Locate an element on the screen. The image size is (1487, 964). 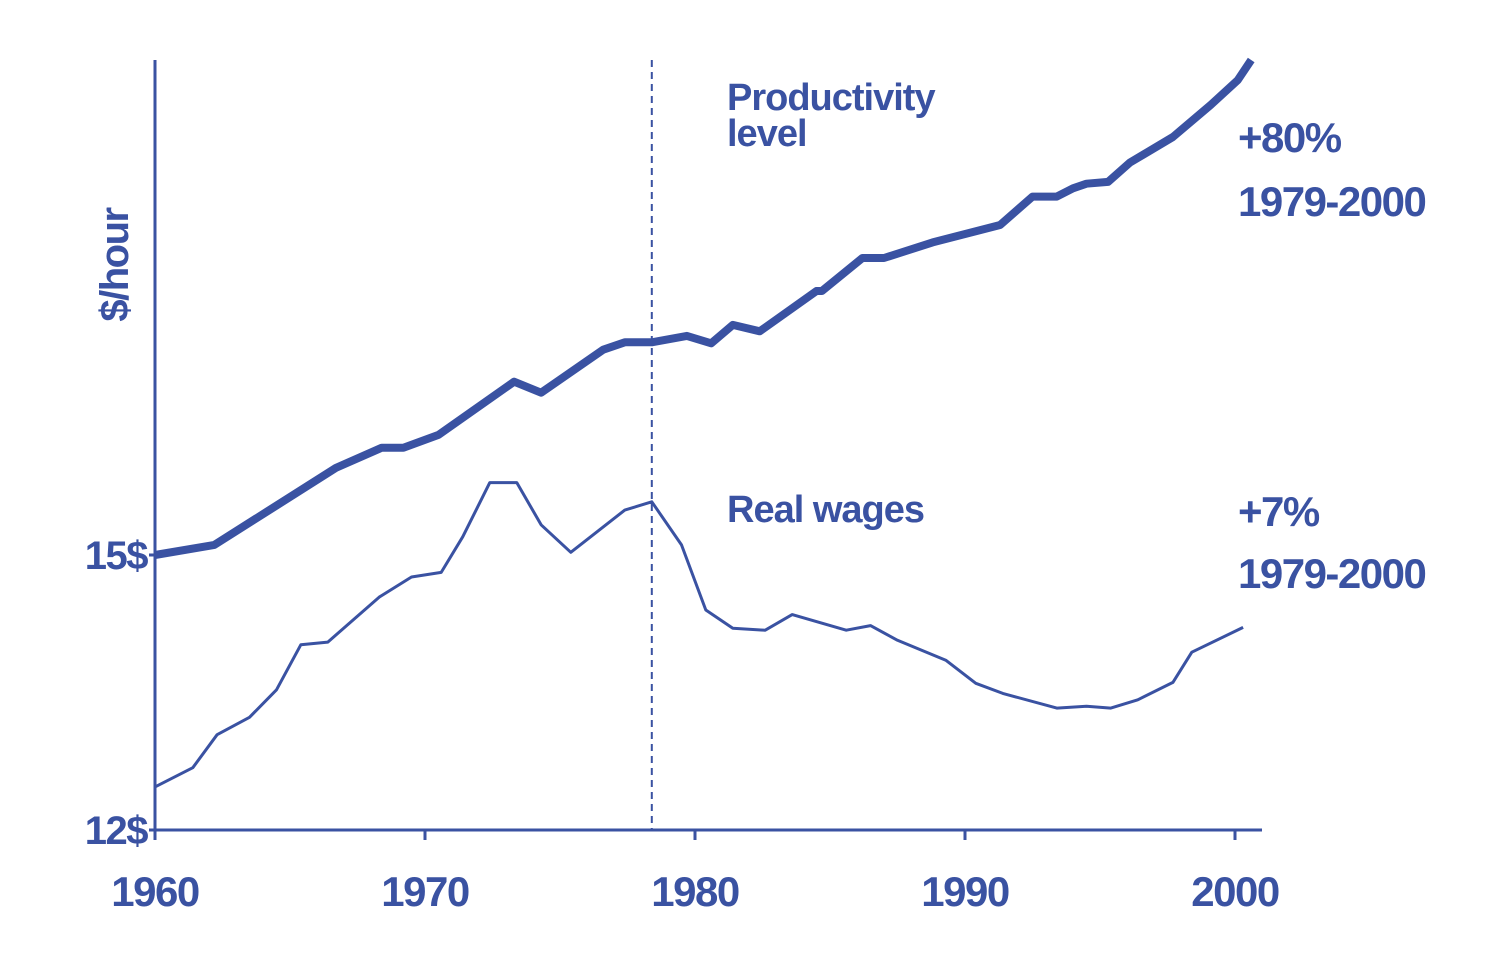
series-label: Real wages is located at coordinates (826, 510).